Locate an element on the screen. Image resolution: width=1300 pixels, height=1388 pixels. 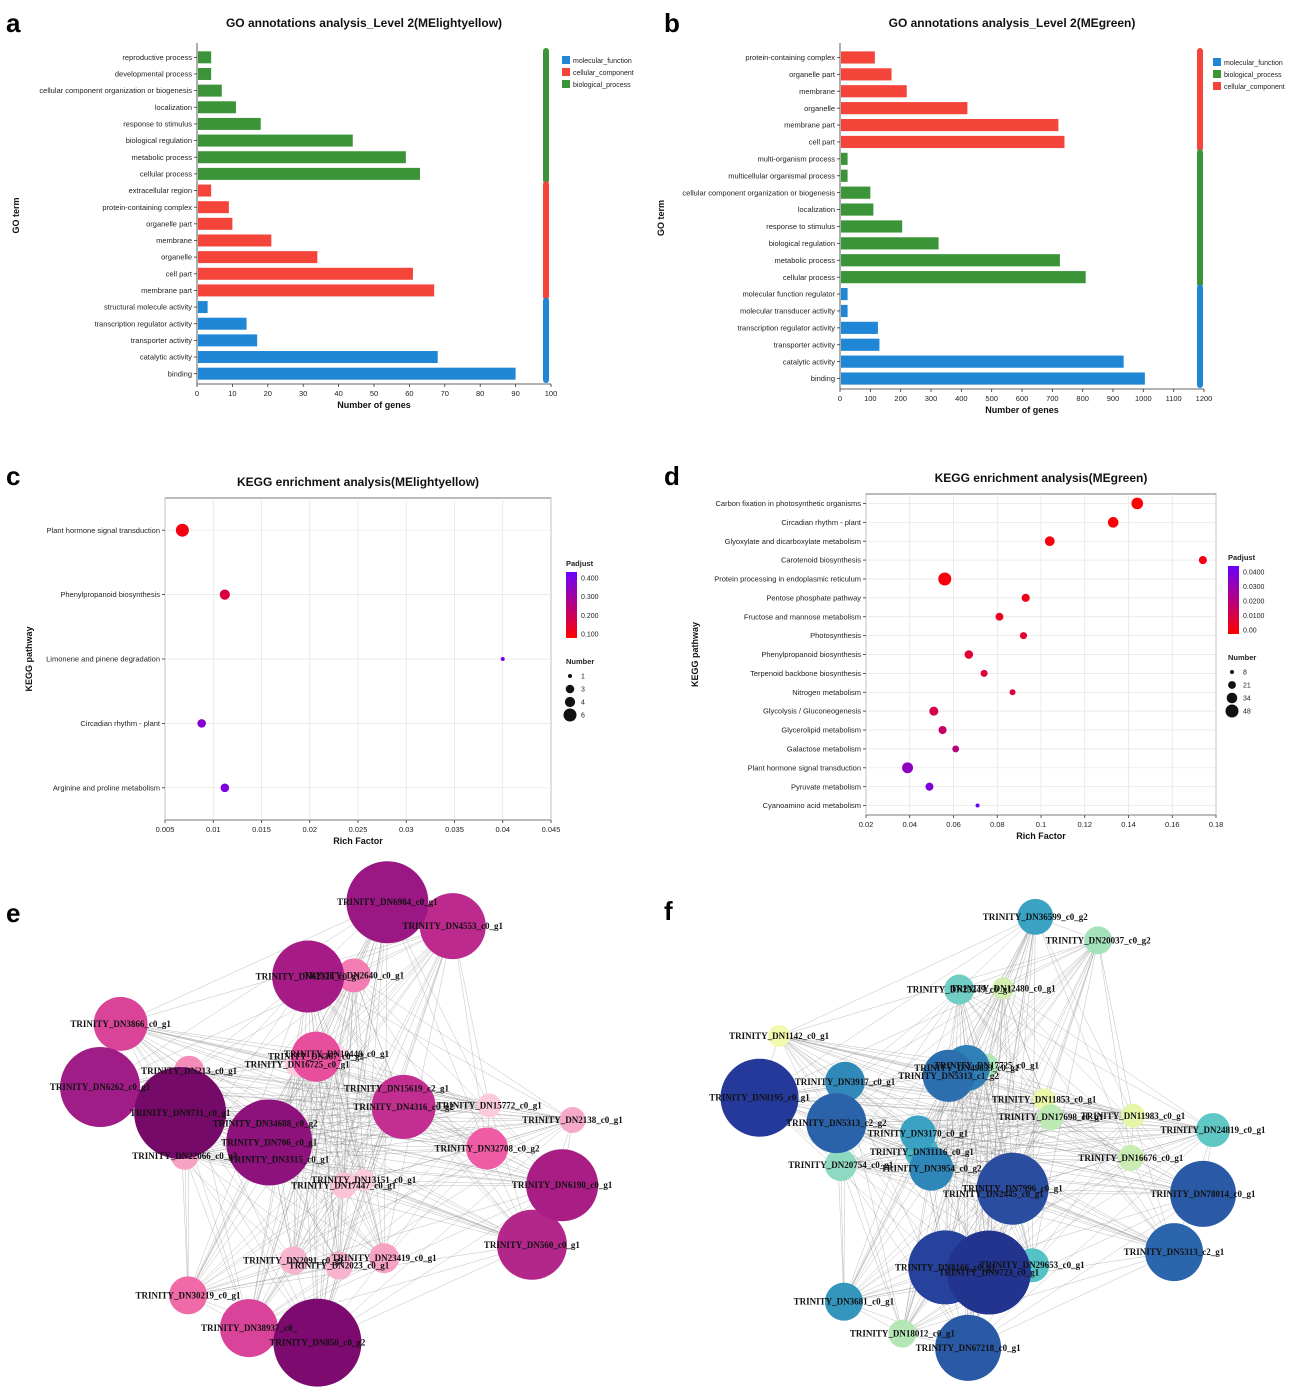
legend-label: biological_process is located at coordinates (602, 85).